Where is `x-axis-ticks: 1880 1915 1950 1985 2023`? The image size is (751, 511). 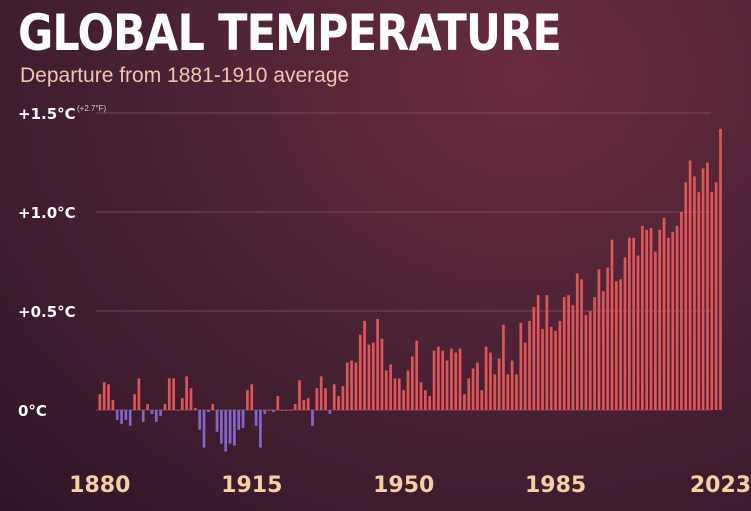
x-axis-ticks: 1880 1915 1950 1985 2023 is located at coordinates (410, 485).